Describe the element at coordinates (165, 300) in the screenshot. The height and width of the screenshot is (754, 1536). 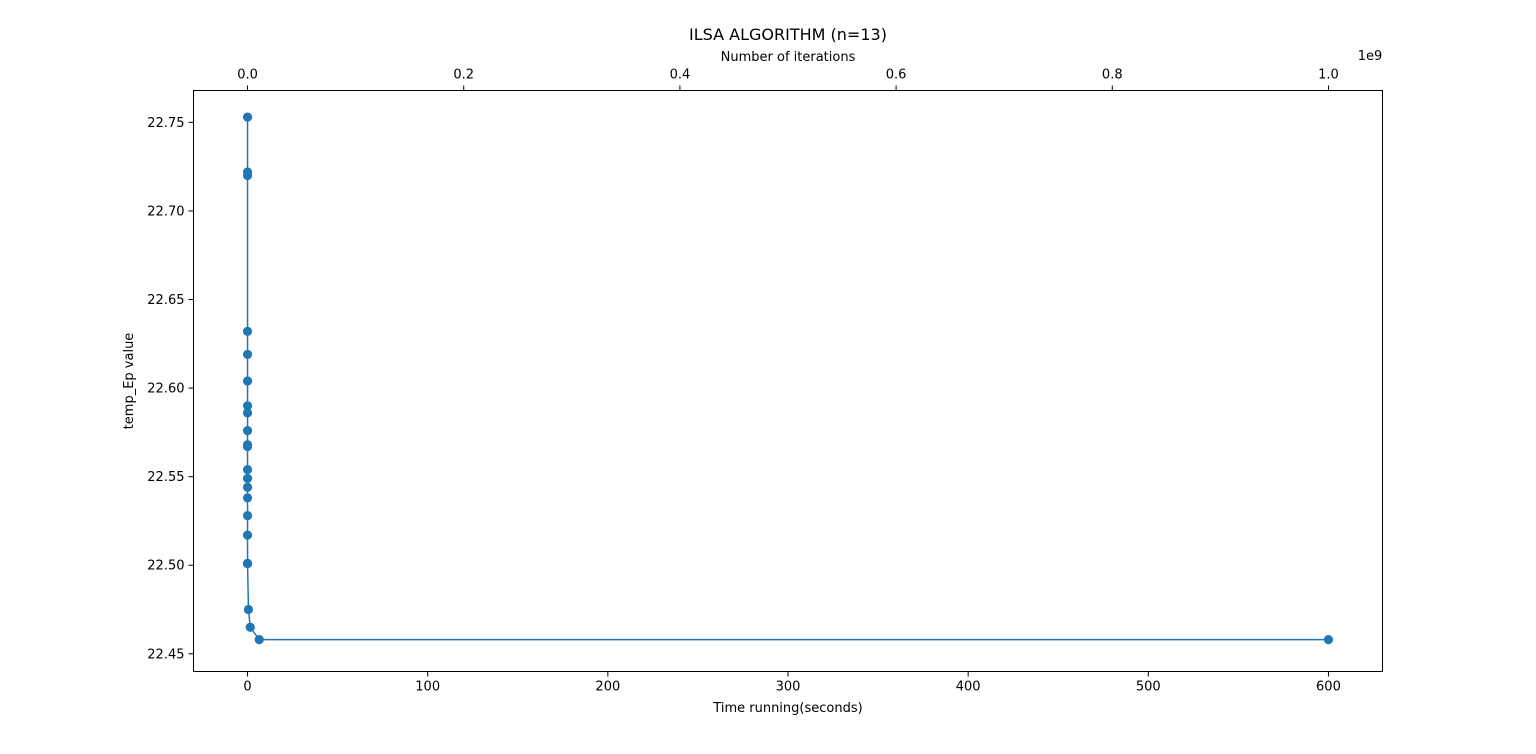
I see `y-tick-label: 22.65` at that location.